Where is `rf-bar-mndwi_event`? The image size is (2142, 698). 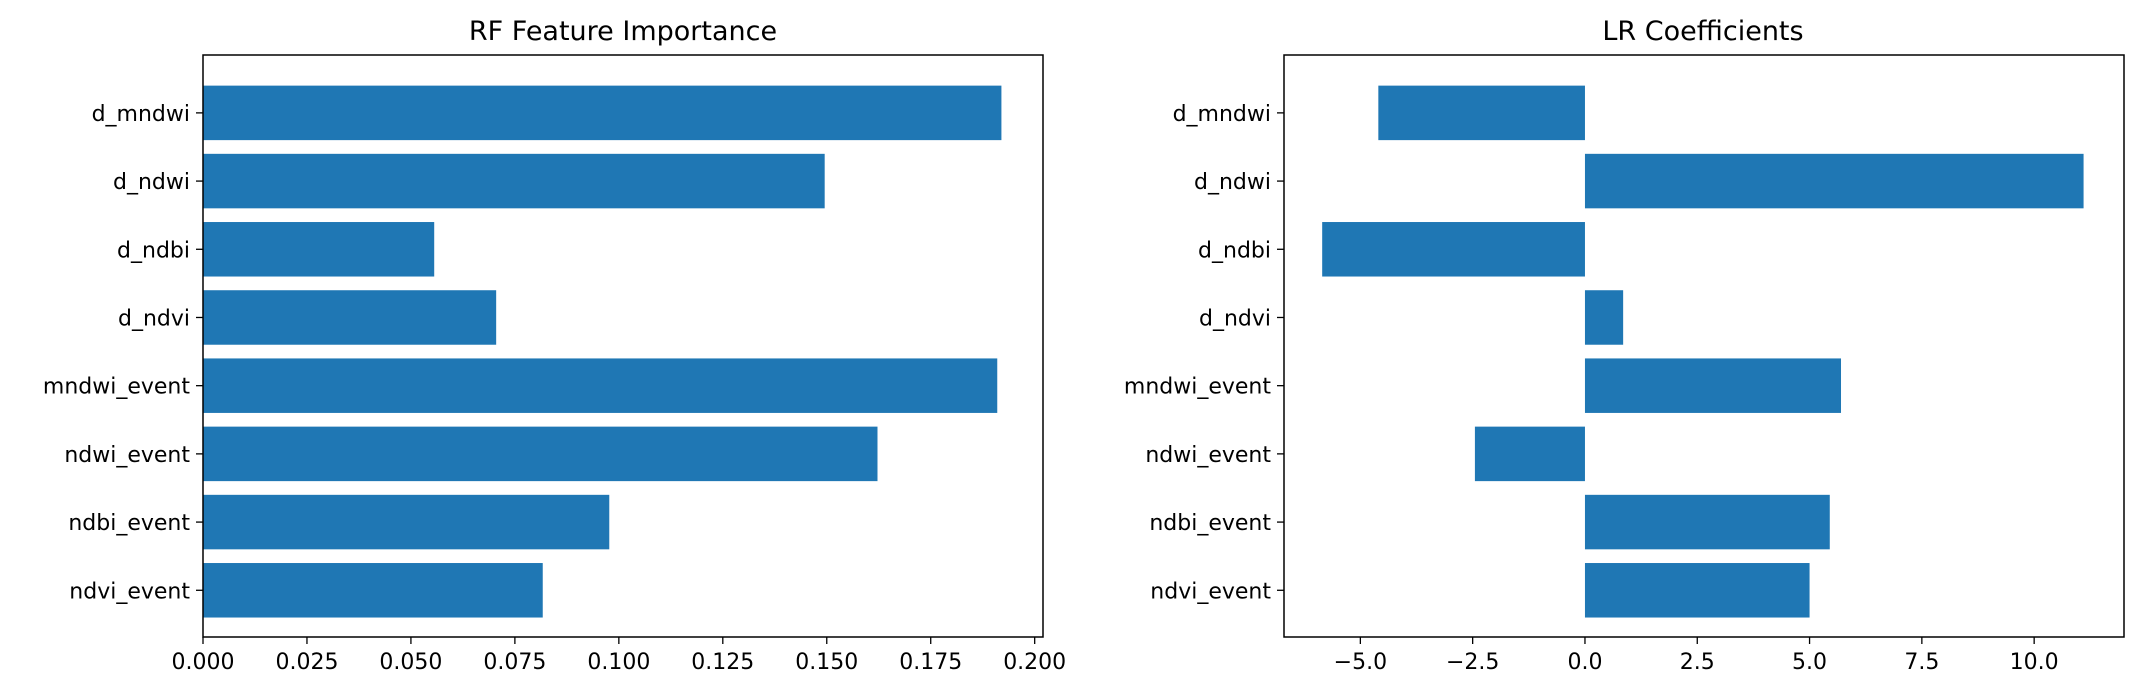
rf-bar-mndwi_event is located at coordinates (600, 385).